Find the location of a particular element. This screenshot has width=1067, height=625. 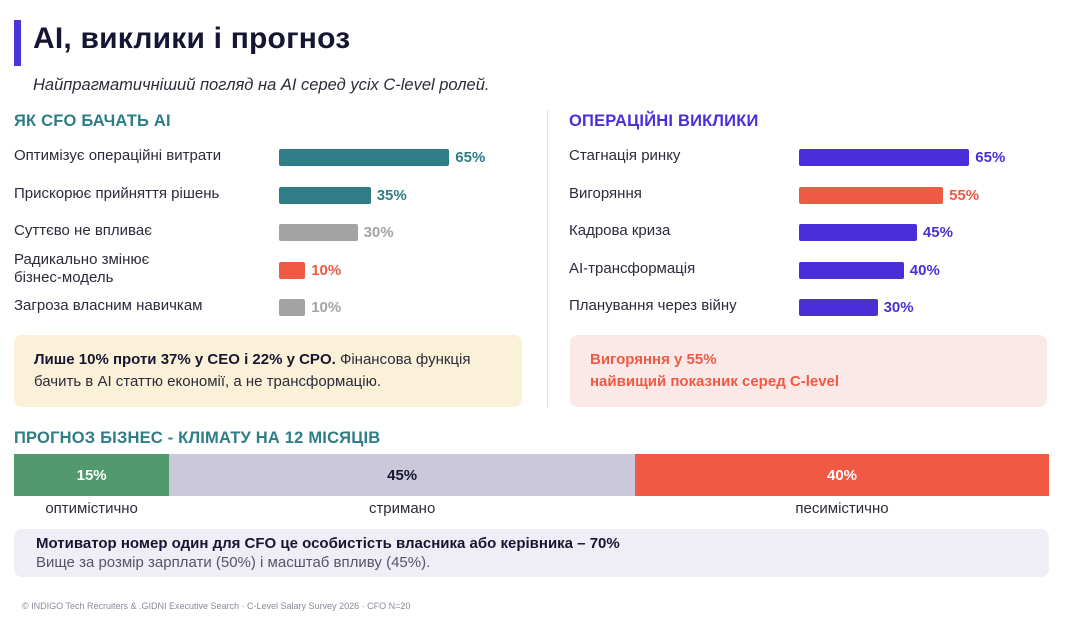

challenge-row: Стагнація ринку 65% is located at coordinates (809, 158).